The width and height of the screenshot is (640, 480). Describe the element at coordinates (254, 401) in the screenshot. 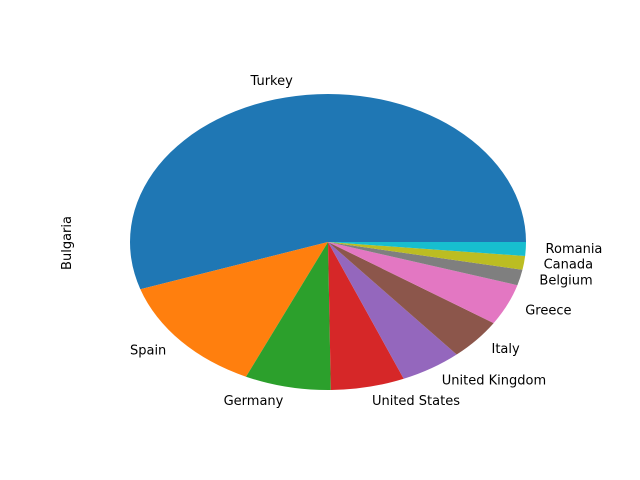

I see `pie-label-germany: Germany` at that location.